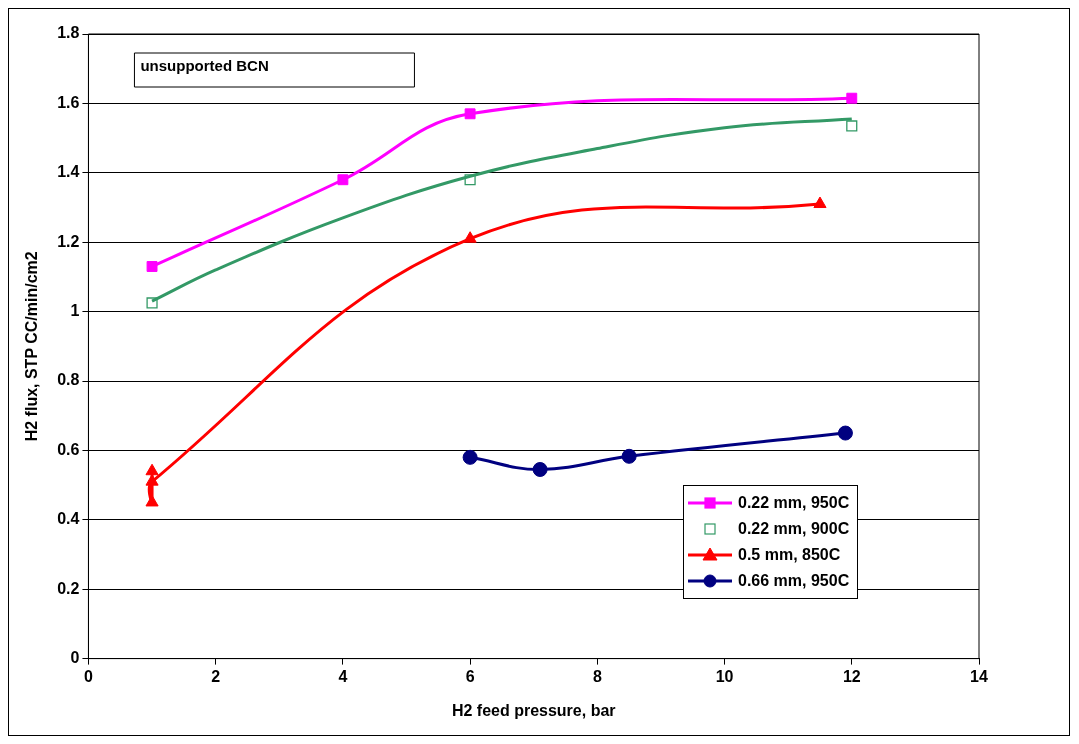  What do you see at coordinates (794, 581) in the screenshot?
I see `legend-label: 0.66 mm, 950C` at bounding box center [794, 581].